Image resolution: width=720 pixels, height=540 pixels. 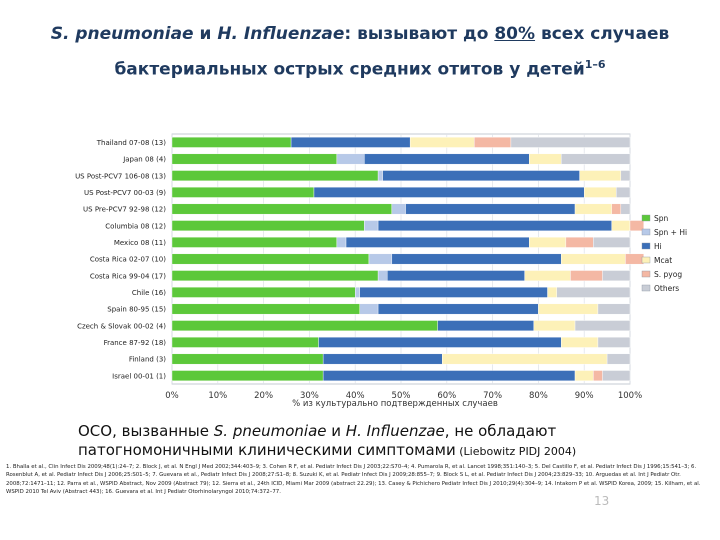 I want to click on legend-label: Others, so click(x=666, y=288).